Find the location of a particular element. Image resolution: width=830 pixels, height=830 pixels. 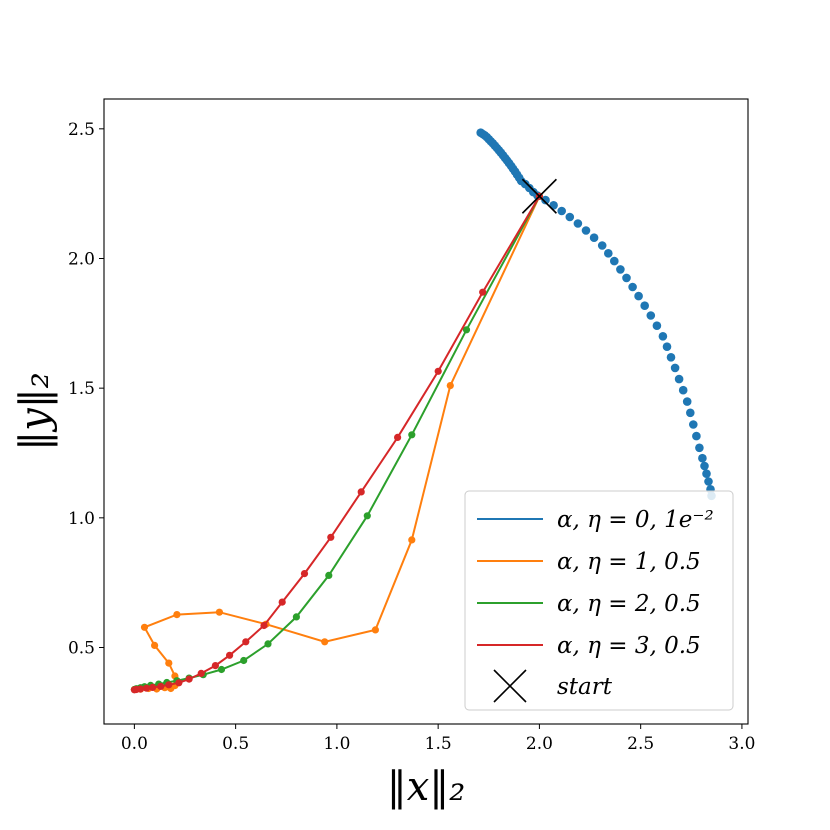

x-tick-label-4: 2.0 is located at coordinates (539, 744).